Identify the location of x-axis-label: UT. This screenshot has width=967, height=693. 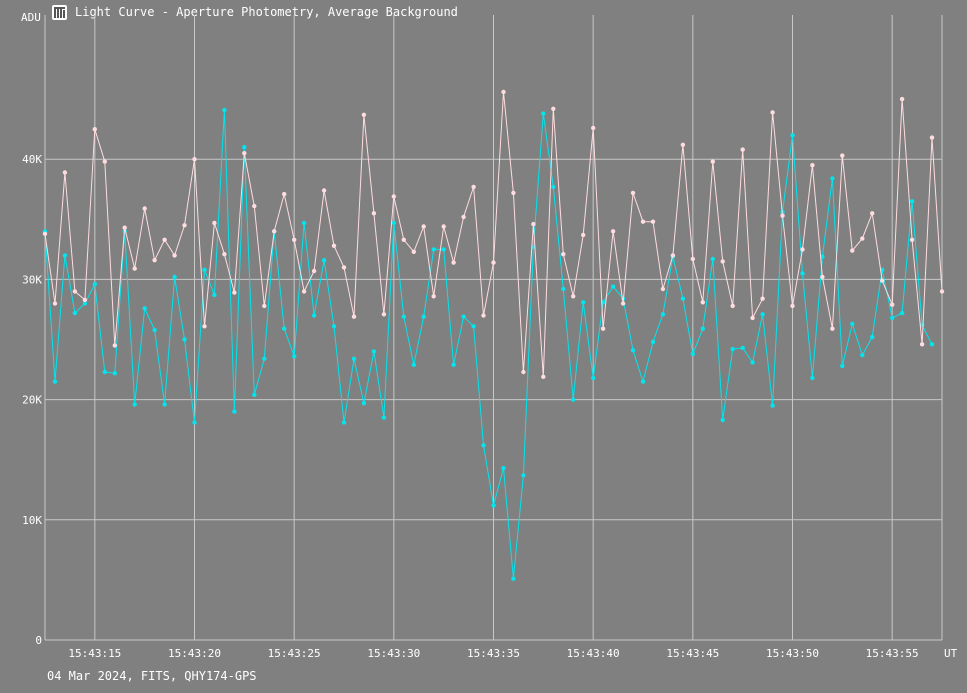
(951, 653).